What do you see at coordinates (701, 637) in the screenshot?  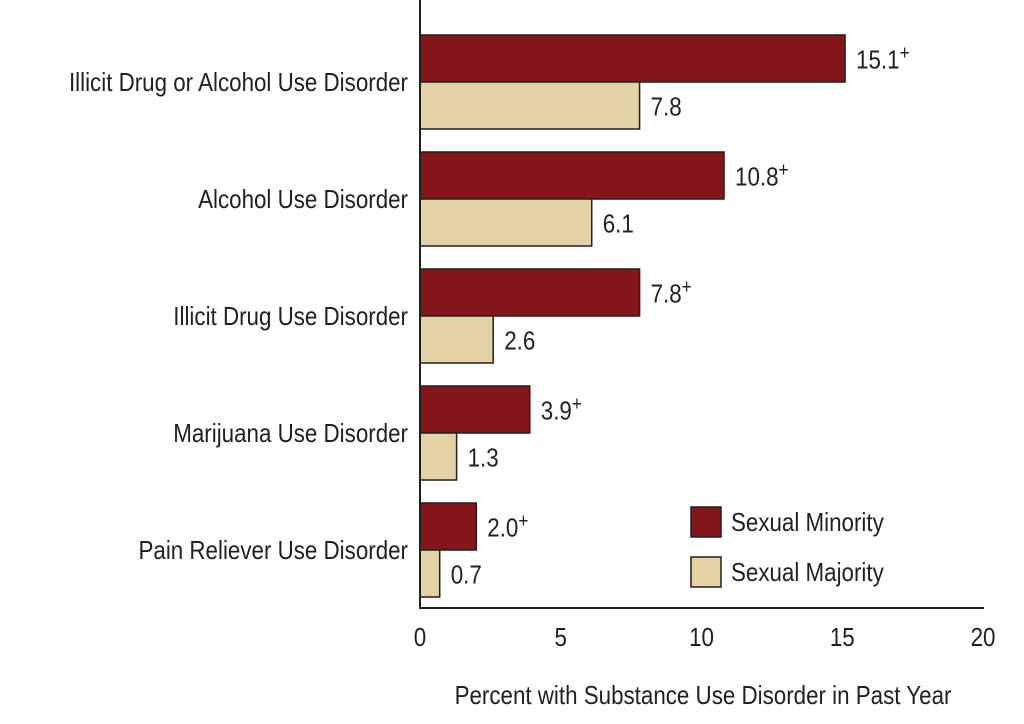 I see `x-tick-label: 10` at bounding box center [701, 637].